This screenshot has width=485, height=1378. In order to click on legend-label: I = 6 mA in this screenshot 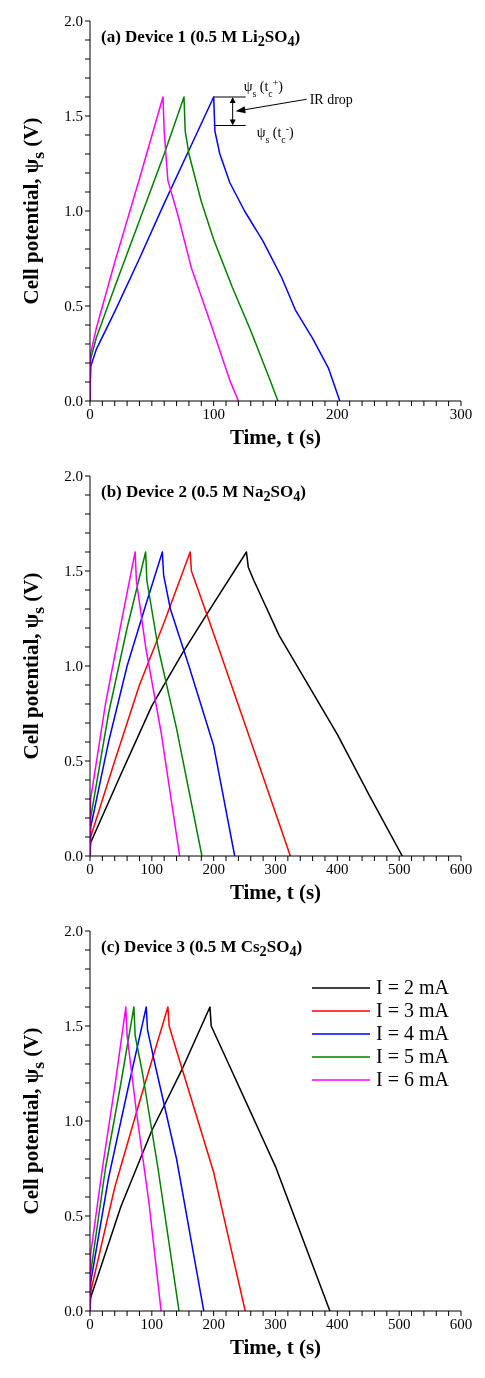, I will do `click(412, 1079)`.